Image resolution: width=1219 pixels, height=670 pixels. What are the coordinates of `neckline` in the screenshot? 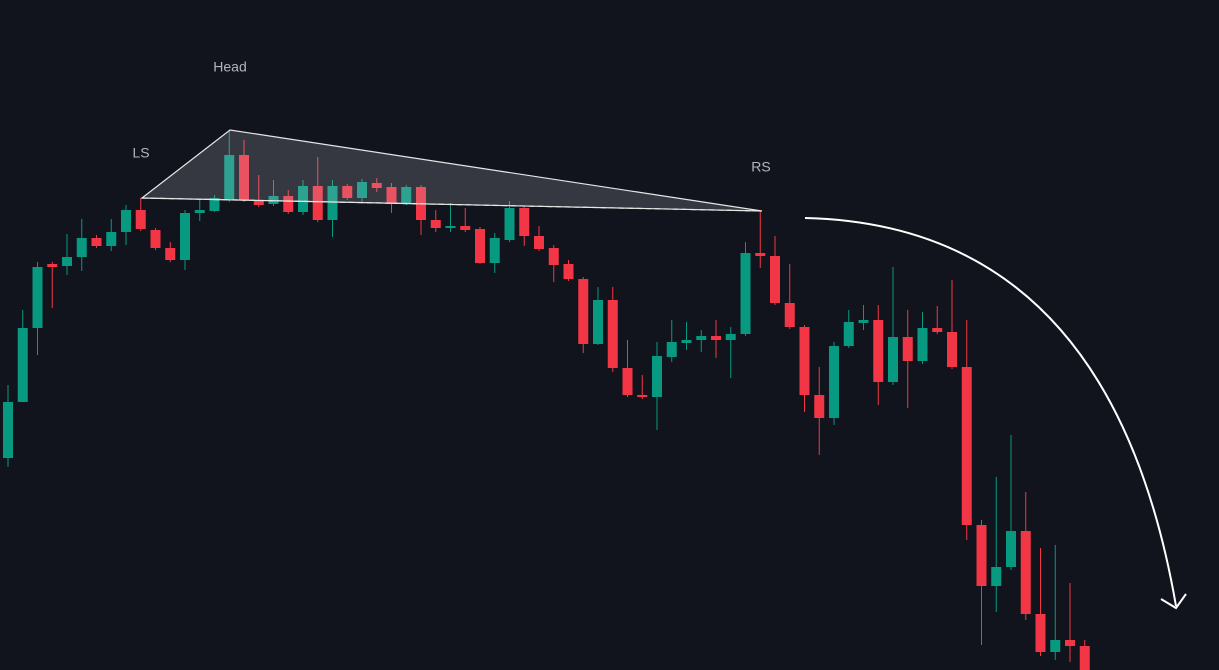 It's located at (452, 204).